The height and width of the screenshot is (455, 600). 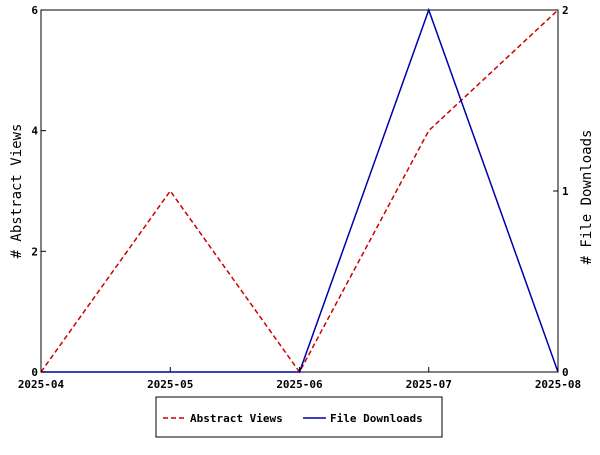 What do you see at coordinates (34, 251) in the screenshot?
I see `y-left-tick-label: 2` at bounding box center [34, 251].